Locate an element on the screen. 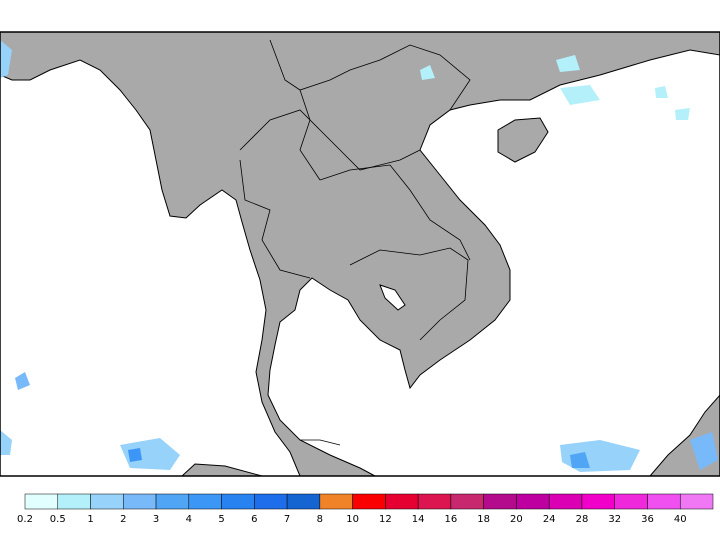  colorbar-label: 6 is located at coordinates (254, 519).